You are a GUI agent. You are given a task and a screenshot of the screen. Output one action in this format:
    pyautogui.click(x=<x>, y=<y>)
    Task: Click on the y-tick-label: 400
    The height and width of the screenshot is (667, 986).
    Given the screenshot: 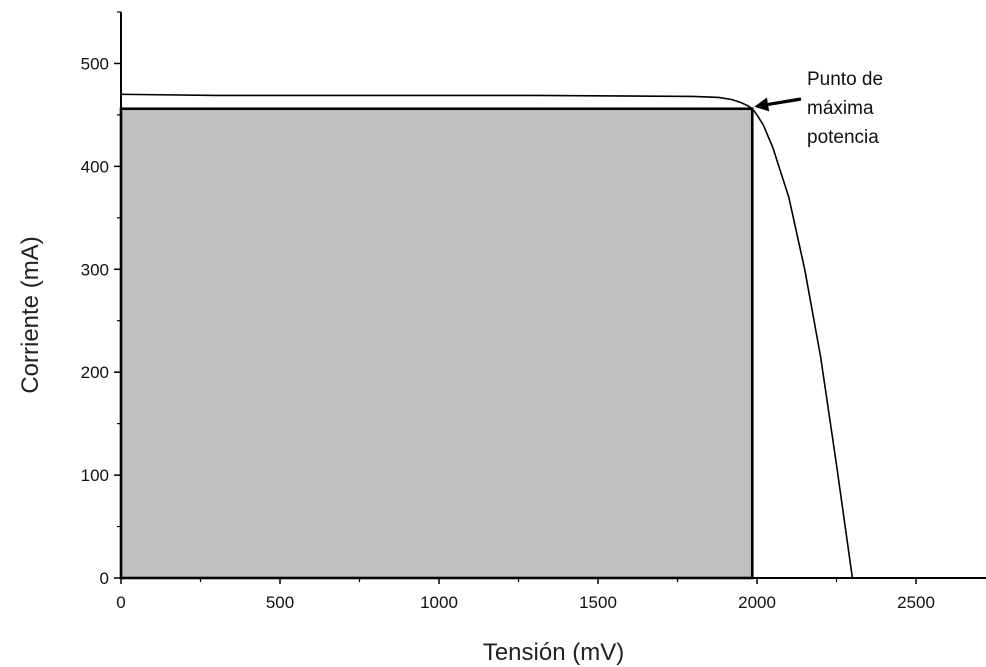 What is the action you would take?
    pyautogui.click(x=95, y=166)
    